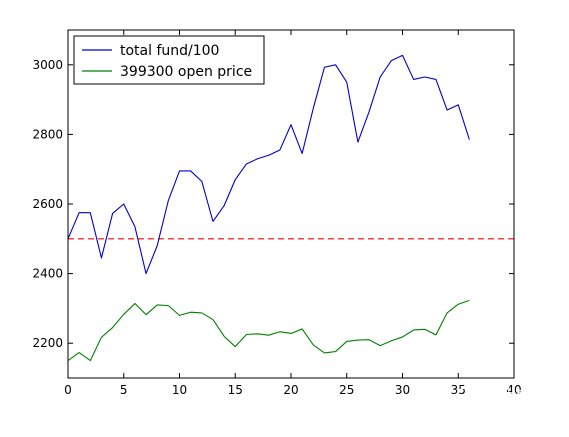 Image resolution: width=569 pixels, height=437 pixels. What do you see at coordinates (47, 134) in the screenshot?
I see `y-tick-label: 2800` at bounding box center [47, 134].